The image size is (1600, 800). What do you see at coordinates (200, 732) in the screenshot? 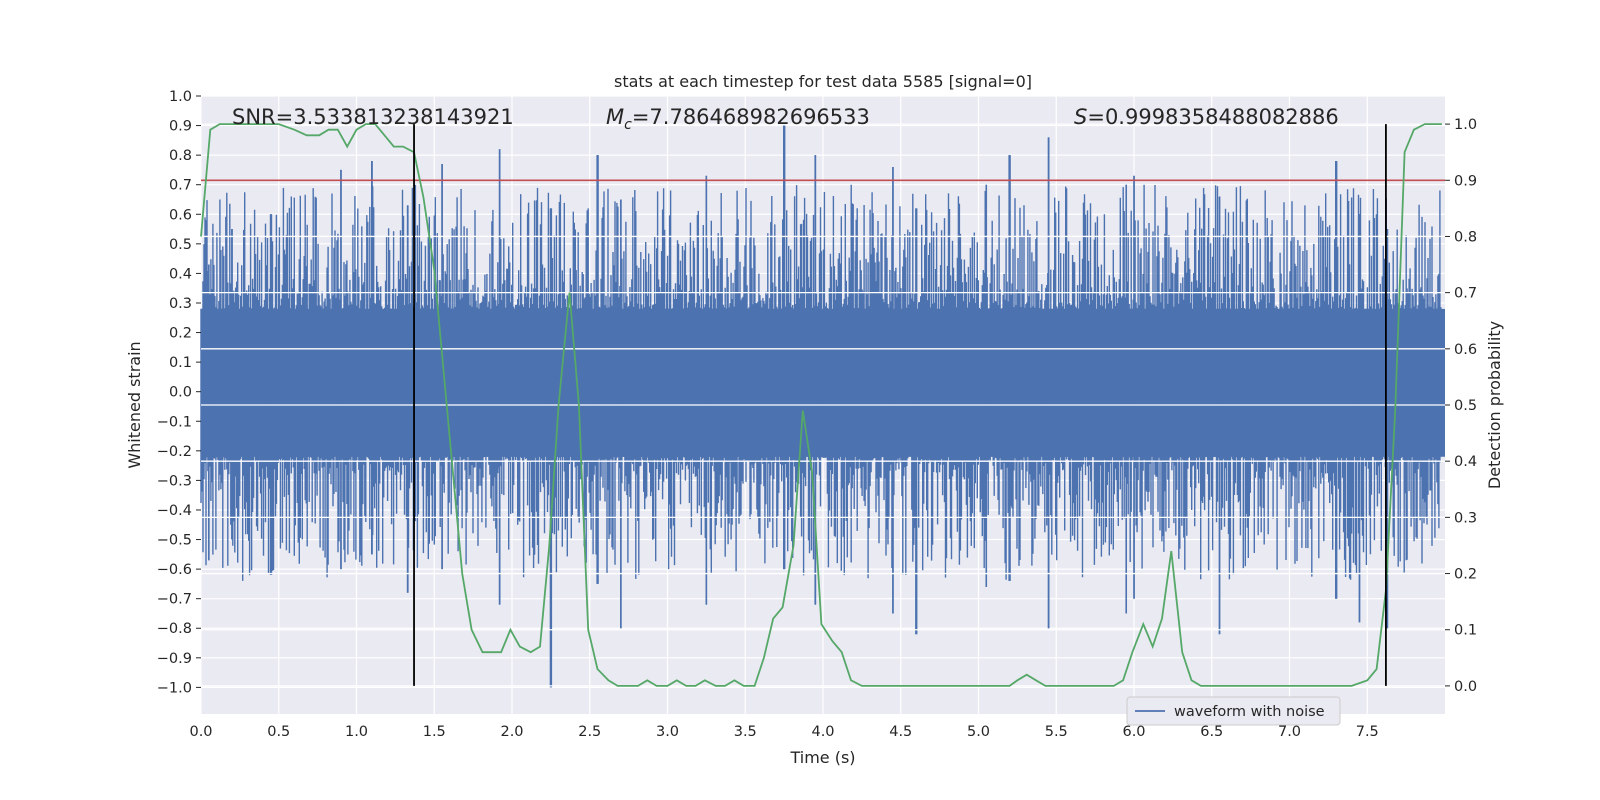
I see `x-tick-label: 0.0` at bounding box center [200, 732].